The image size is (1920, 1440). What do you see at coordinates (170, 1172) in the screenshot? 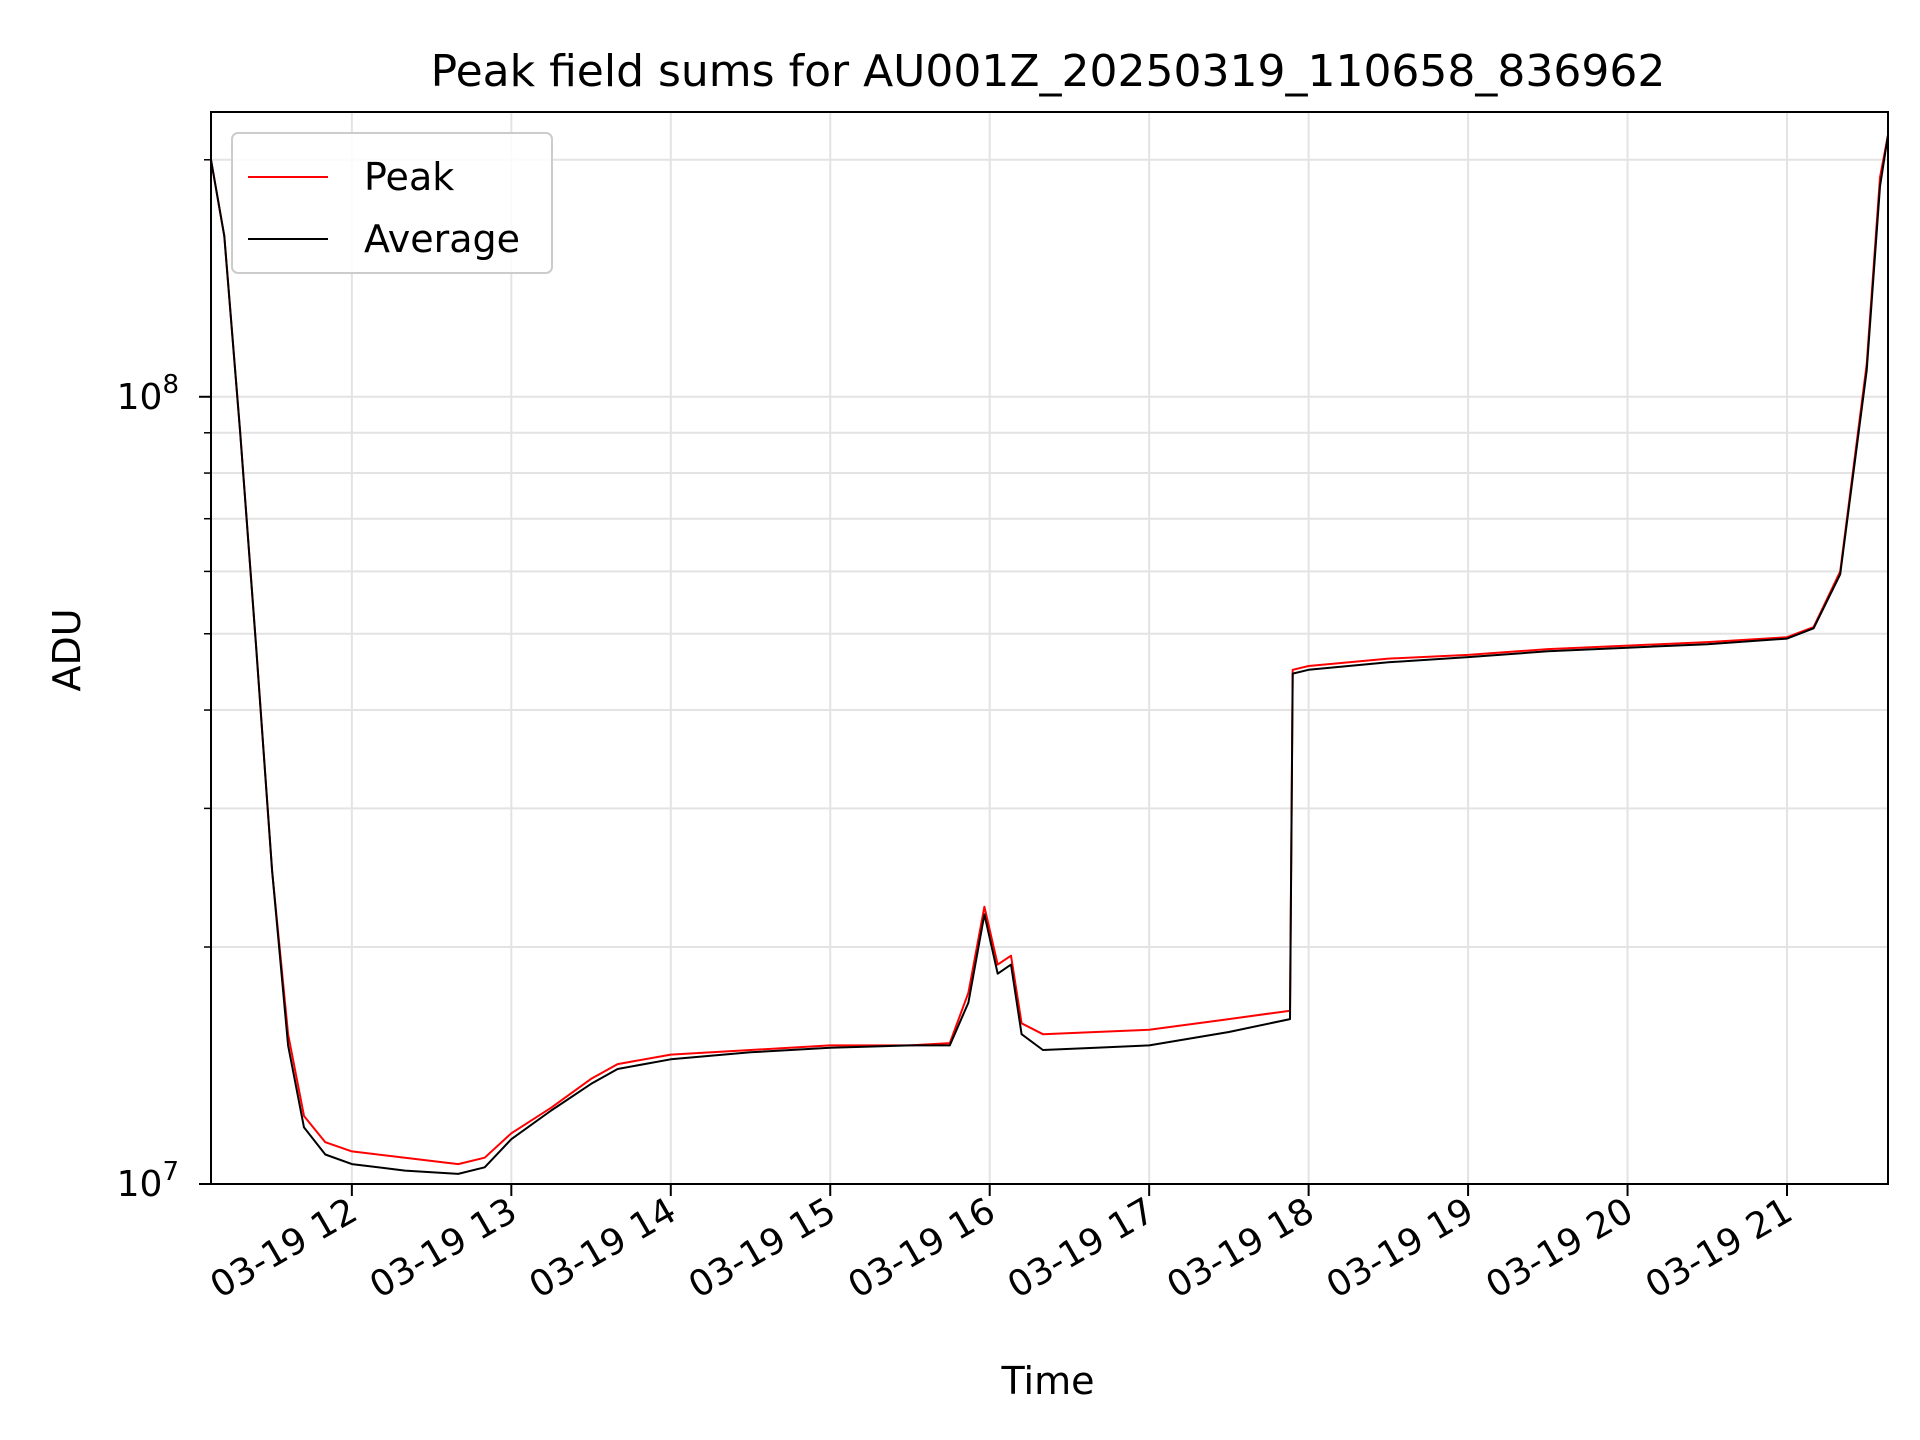
I see `y-tick-label-exponent: 7` at bounding box center [170, 1172].